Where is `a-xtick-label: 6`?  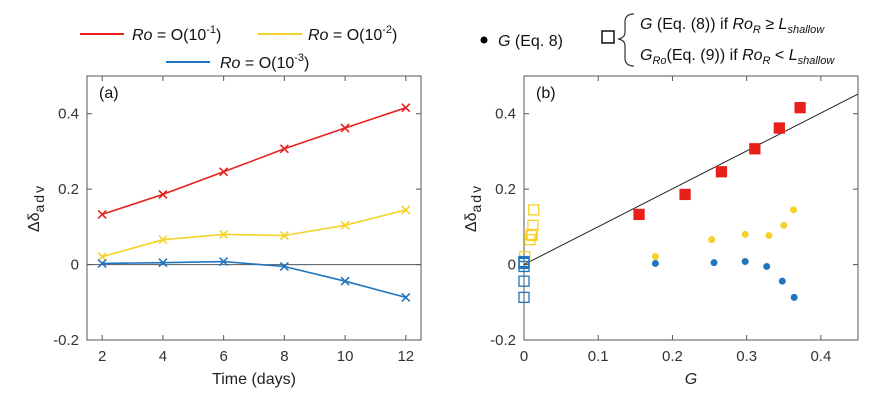
a-xtick-label: 6 is located at coordinates (223, 356).